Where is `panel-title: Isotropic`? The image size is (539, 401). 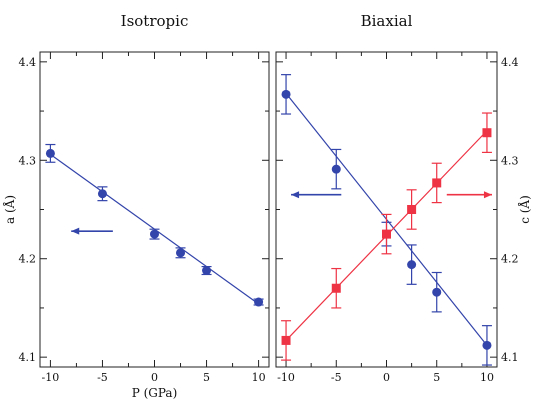 panel-title: Isotropic is located at coordinates (155, 21).